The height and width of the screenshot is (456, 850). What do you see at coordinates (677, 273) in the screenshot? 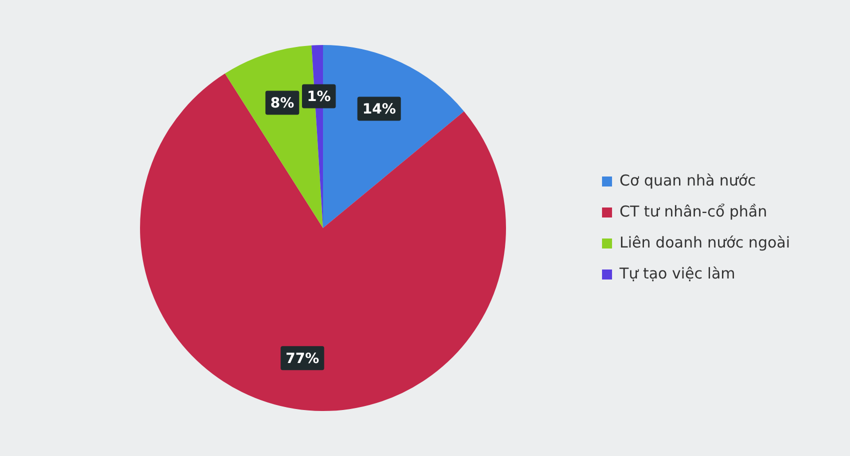
I see `legend-label: Tự tạo việc làm` at bounding box center [677, 273].